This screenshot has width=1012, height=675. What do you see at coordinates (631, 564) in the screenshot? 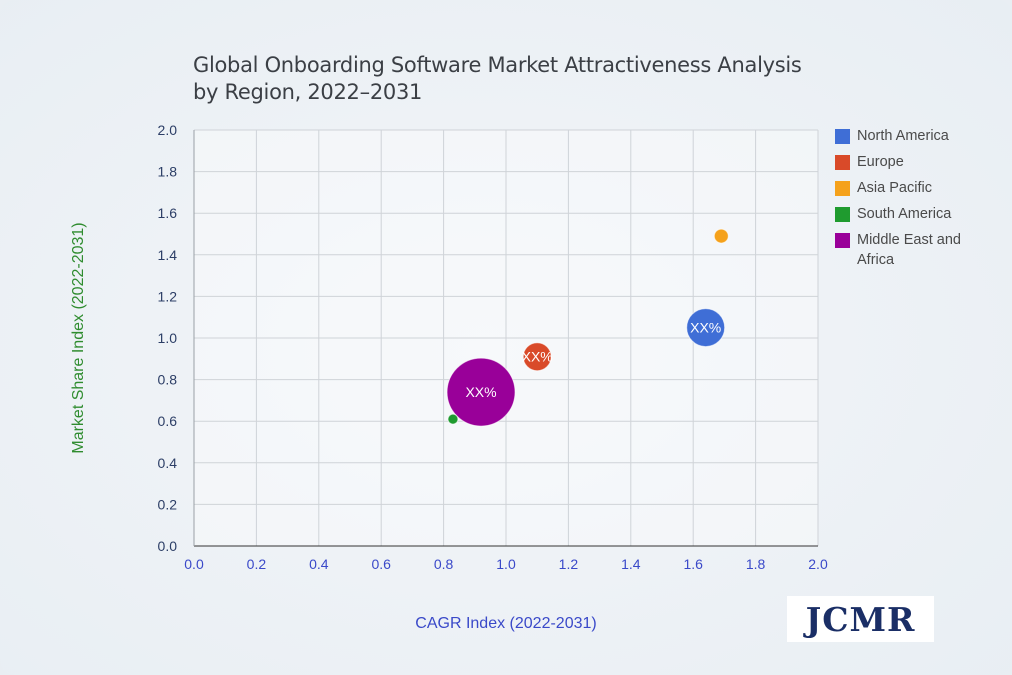
I see `x-tick-label: 1.4` at bounding box center [631, 564].